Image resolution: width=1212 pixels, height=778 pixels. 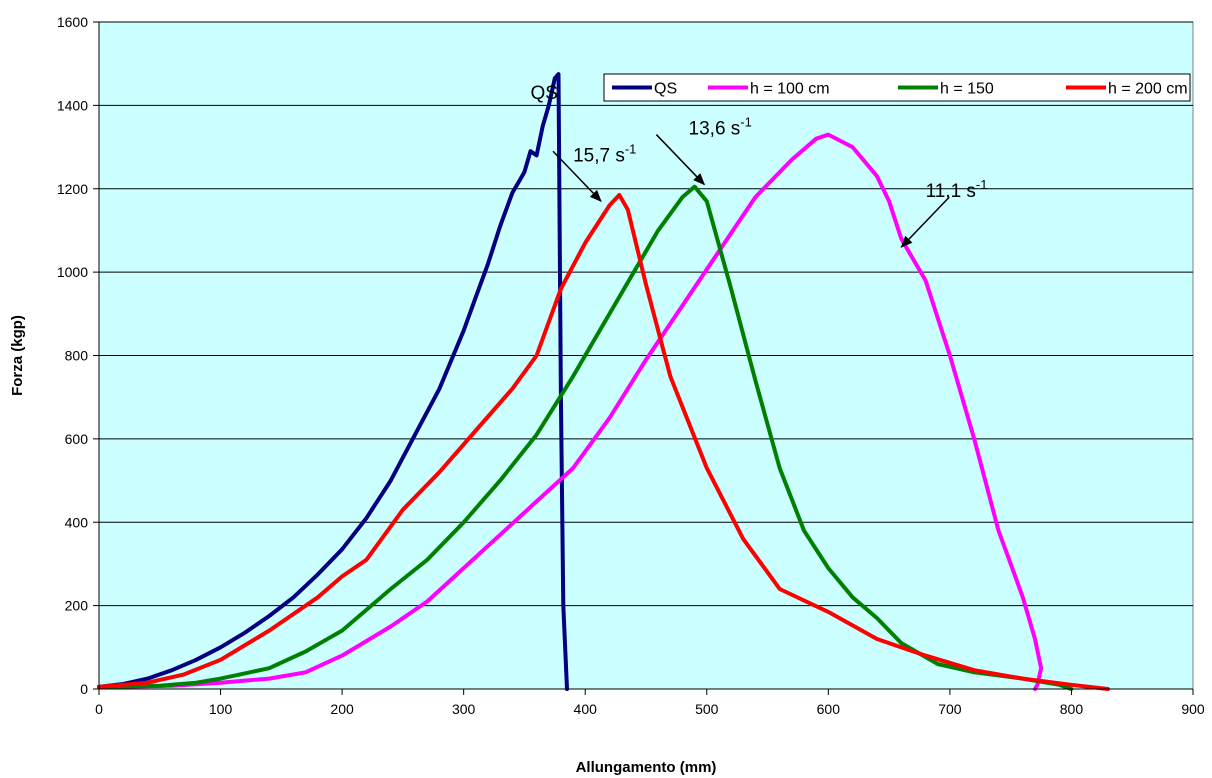 I want to click on legend-entry-0: QS, so click(x=665, y=89).